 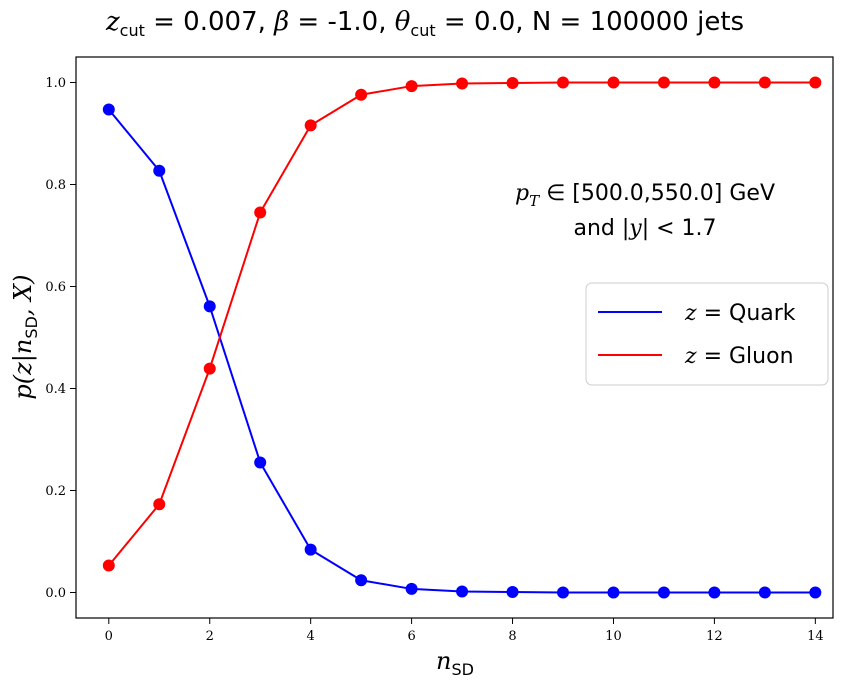 I want to click on x-tick-label: 10, so click(x=613, y=636).